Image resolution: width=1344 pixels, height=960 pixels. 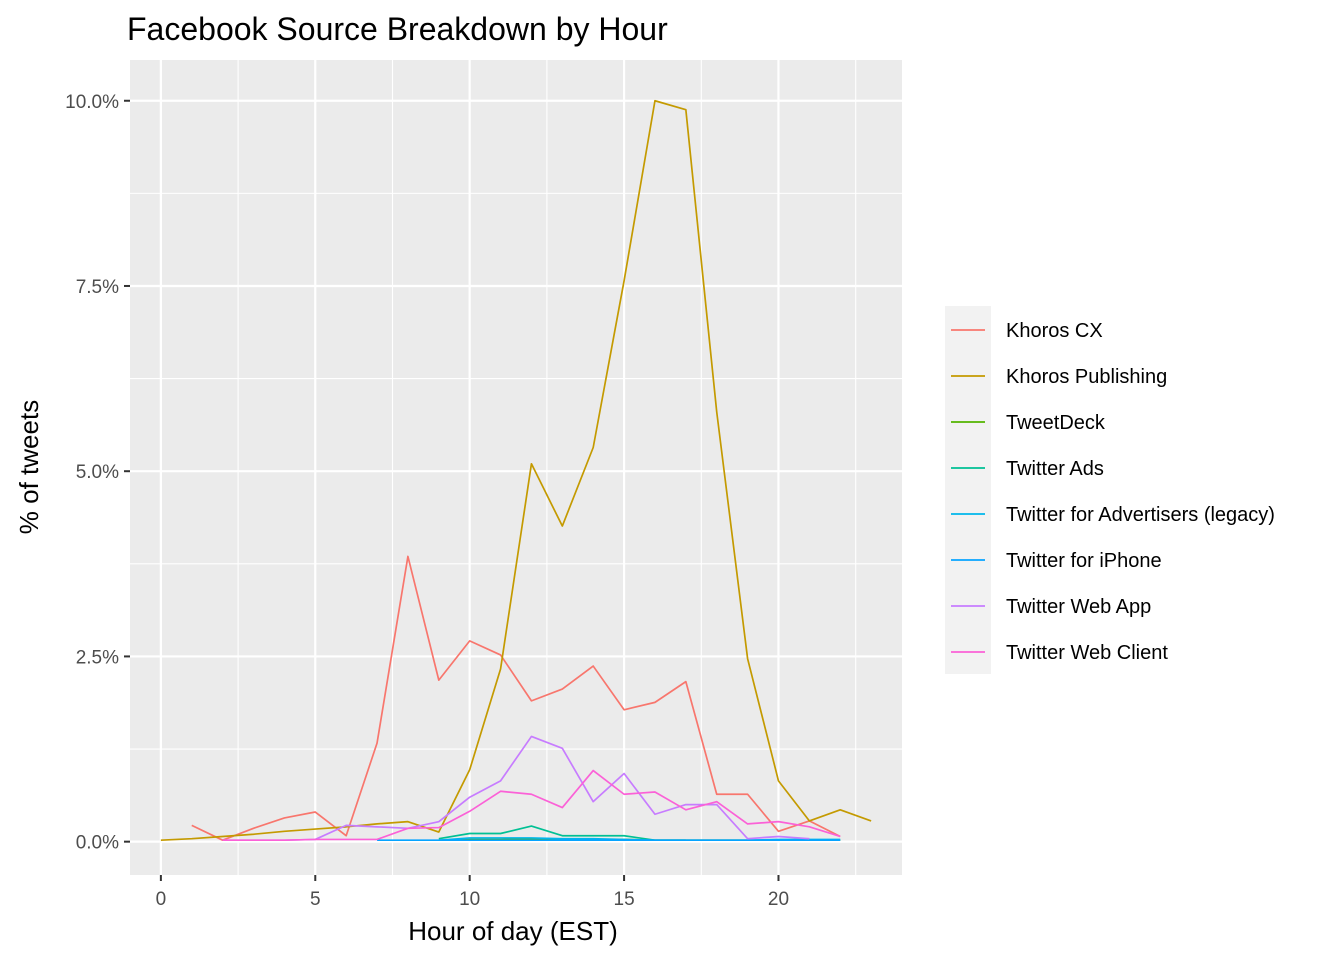 What do you see at coordinates (1054, 331) in the screenshot?
I see `legend-label-0: Khoros CX` at bounding box center [1054, 331].